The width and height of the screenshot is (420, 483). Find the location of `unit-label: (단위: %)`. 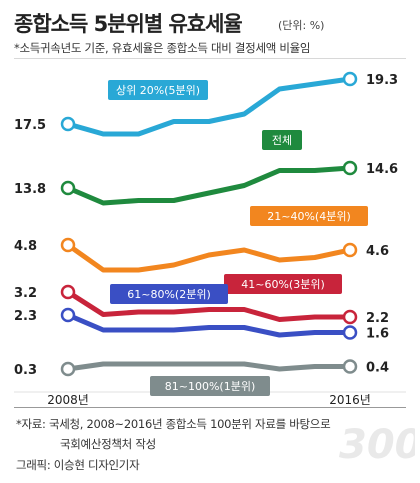

unit-label: (단위: %) is located at coordinates (301, 25).